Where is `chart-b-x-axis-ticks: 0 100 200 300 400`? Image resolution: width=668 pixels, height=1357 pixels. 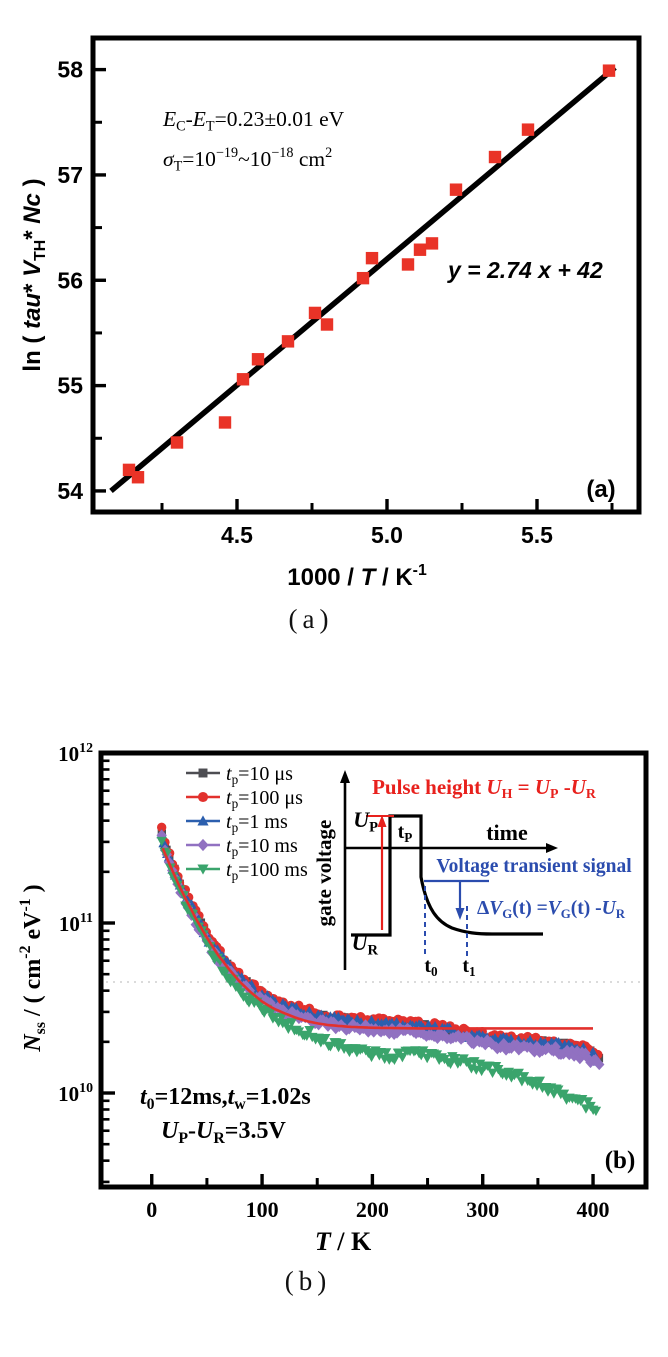 chart-b-x-axis-ticks: 0 100 200 300 400 is located at coordinates (378, 1198).